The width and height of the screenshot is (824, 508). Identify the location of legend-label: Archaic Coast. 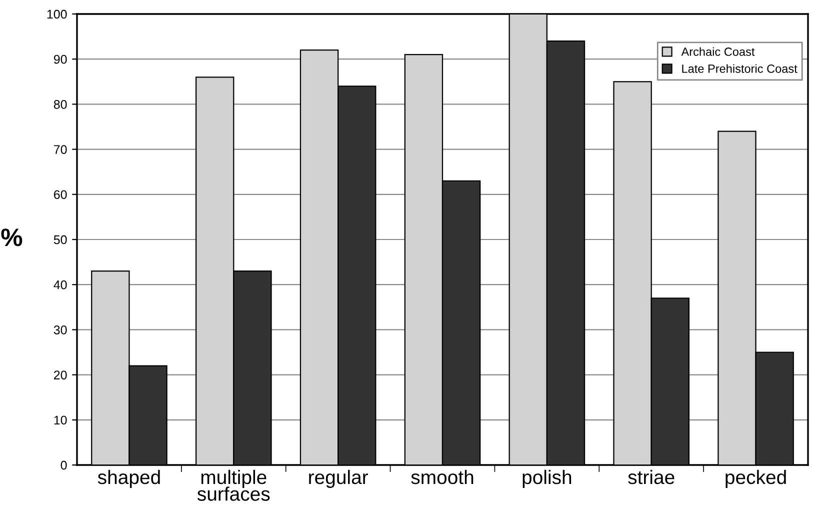
(718, 51).